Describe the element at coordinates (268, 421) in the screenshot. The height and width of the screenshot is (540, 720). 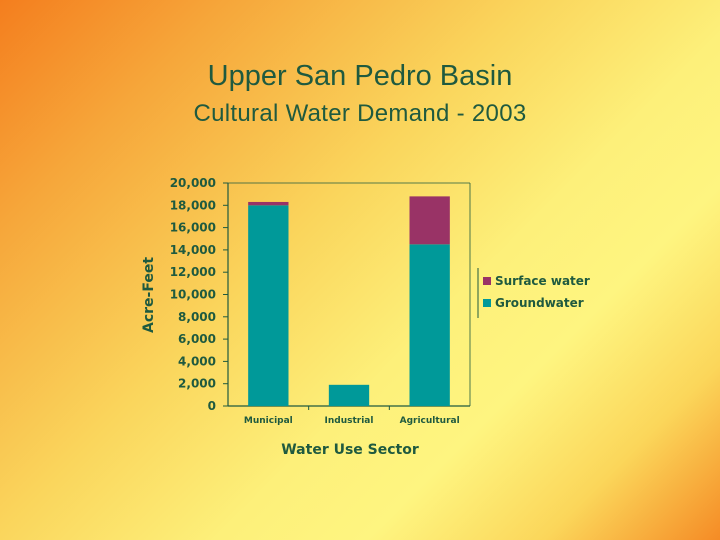
I see `x-tick-label: Municipal` at that location.